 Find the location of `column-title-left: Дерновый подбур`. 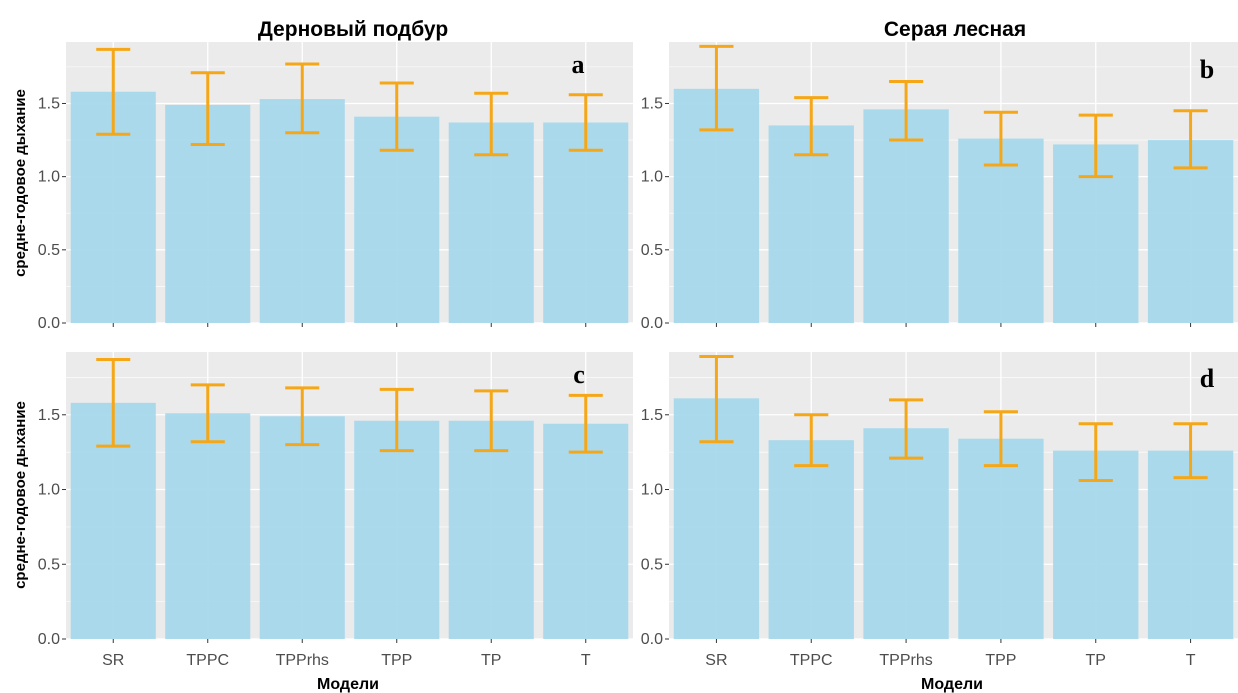

column-title-left: Дерновый подбур is located at coordinates (353, 29).